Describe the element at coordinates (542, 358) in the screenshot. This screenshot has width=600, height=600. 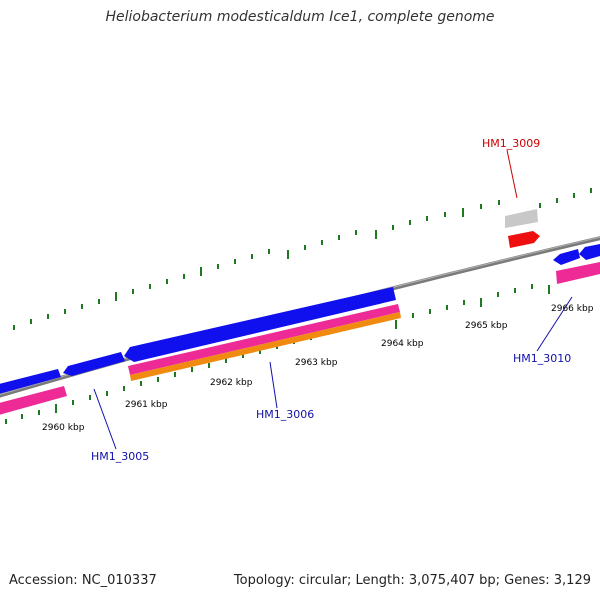
I see `gene-label-hm1-3010: HM1_3010` at that location.